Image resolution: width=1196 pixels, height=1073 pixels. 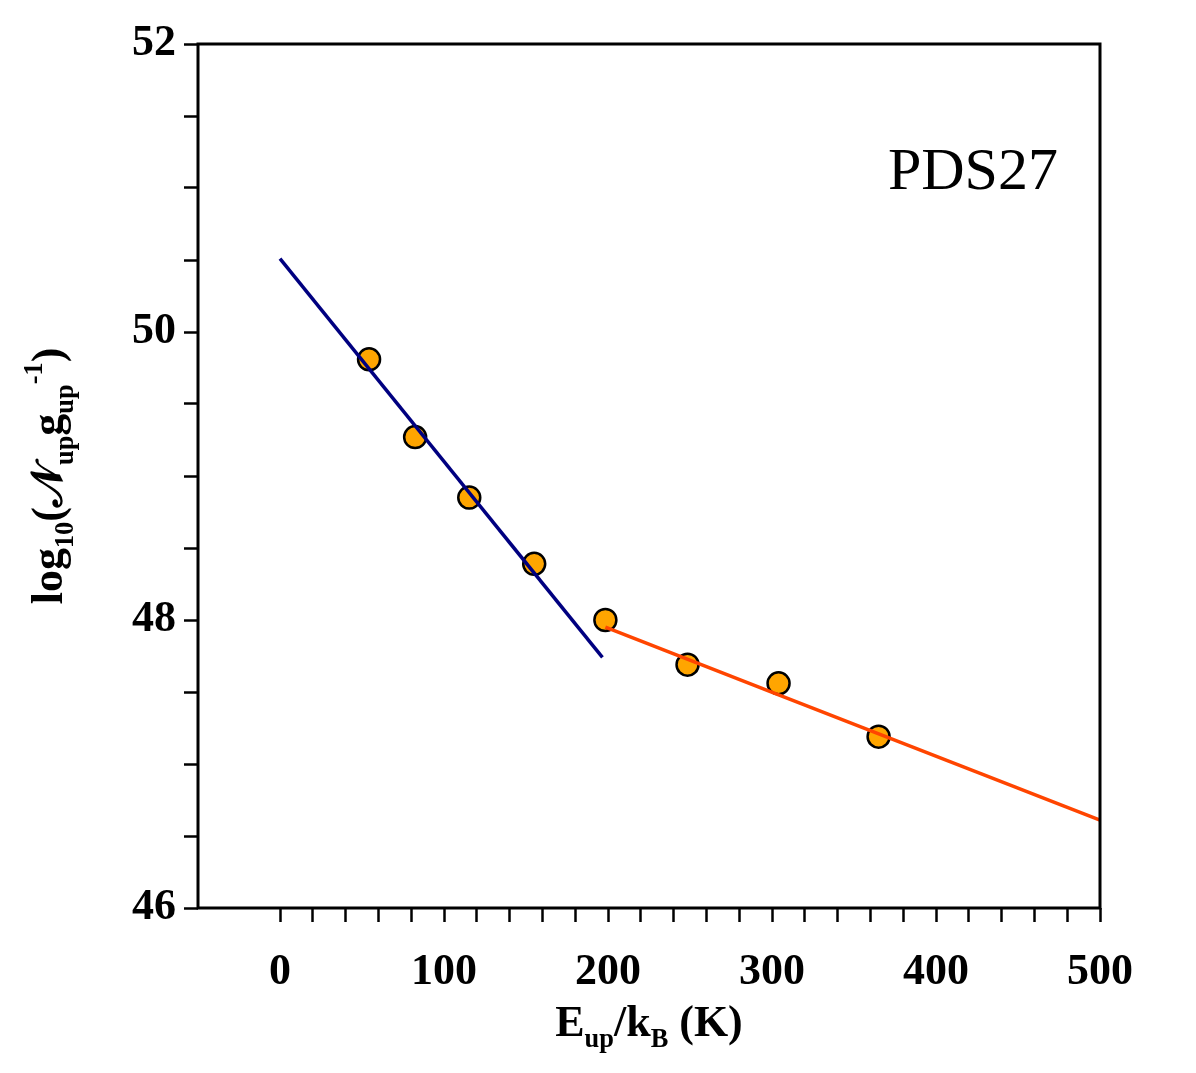 I want to click on x-tick-label: 0, so click(x=280, y=969).